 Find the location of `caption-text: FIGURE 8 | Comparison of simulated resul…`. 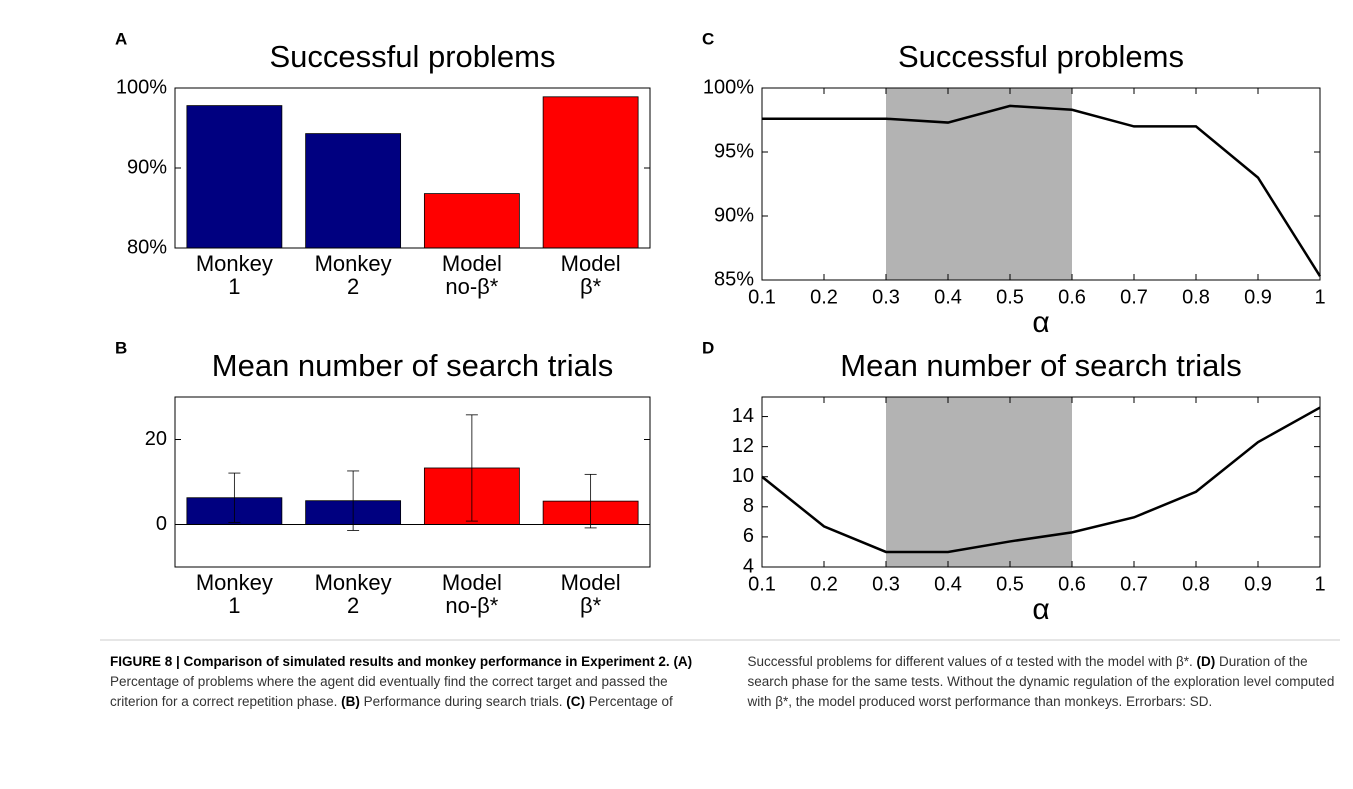

caption-text: FIGURE 8 | Comparison of simulated resul… is located at coordinates (390, 661).